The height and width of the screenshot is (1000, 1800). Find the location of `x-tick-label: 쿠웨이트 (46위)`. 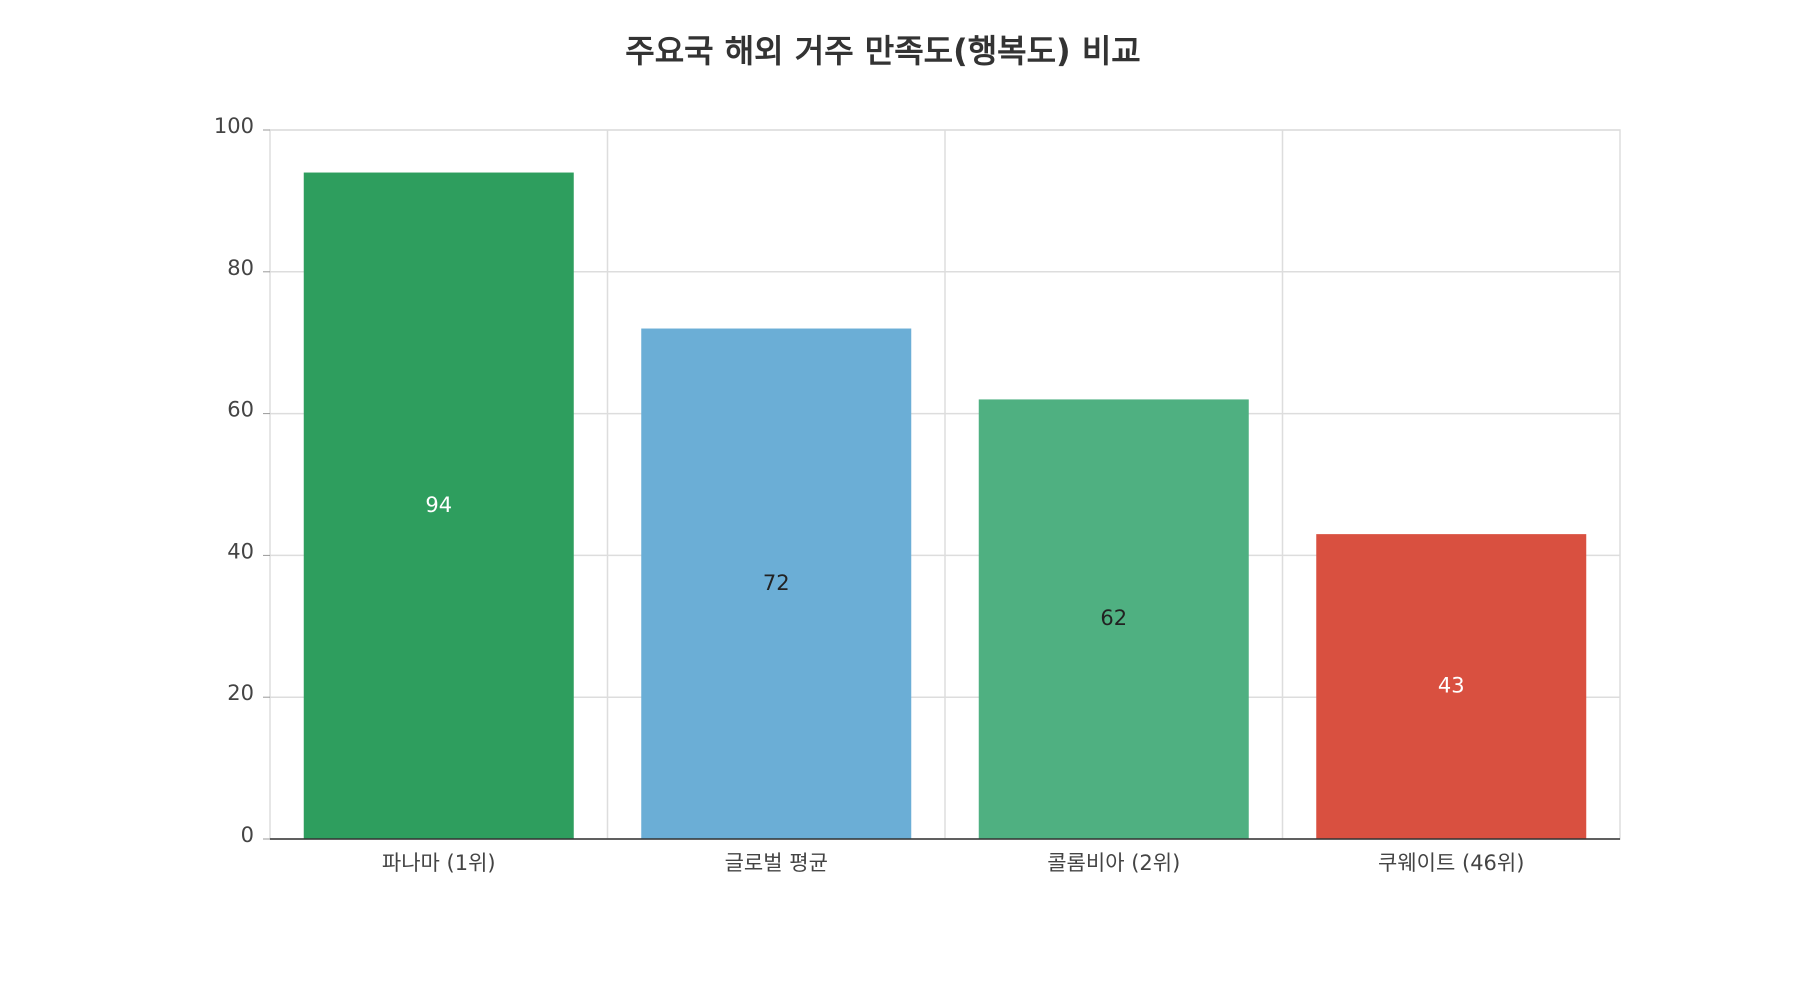

x-tick-label: 쿠웨이트 (46위) is located at coordinates (1451, 863).